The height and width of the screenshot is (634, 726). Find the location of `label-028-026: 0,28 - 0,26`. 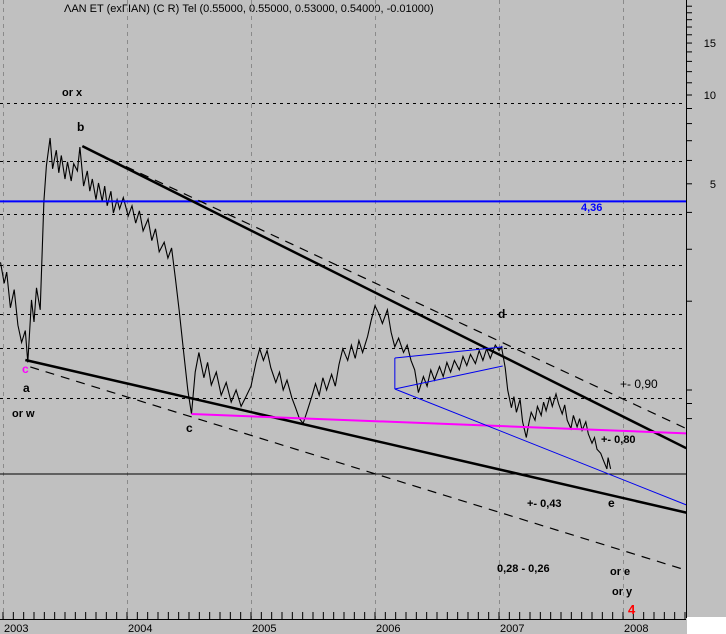

label-028-026: 0,28 - 0,26 is located at coordinates (523, 569).